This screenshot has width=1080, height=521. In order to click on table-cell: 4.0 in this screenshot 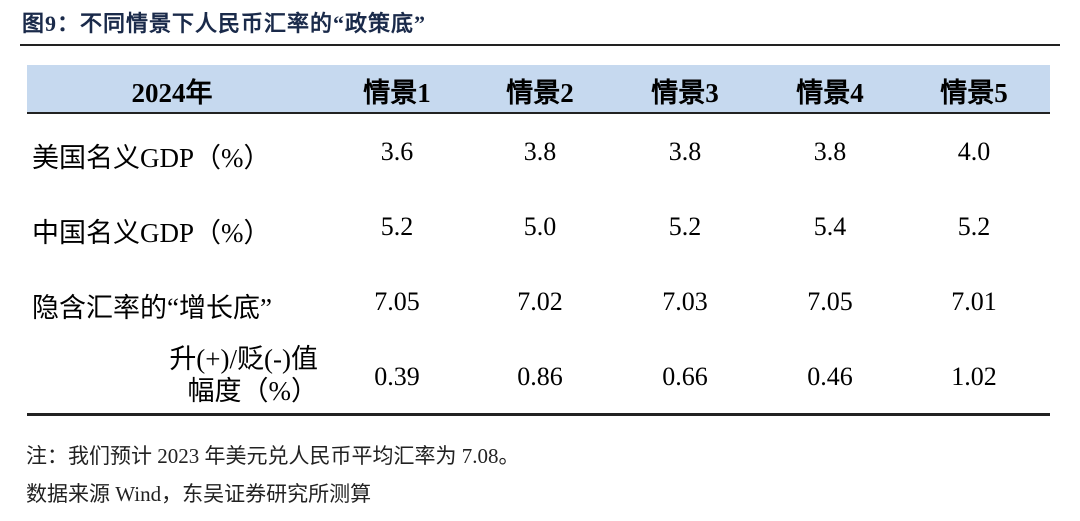, I will do `click(974, 151)`.